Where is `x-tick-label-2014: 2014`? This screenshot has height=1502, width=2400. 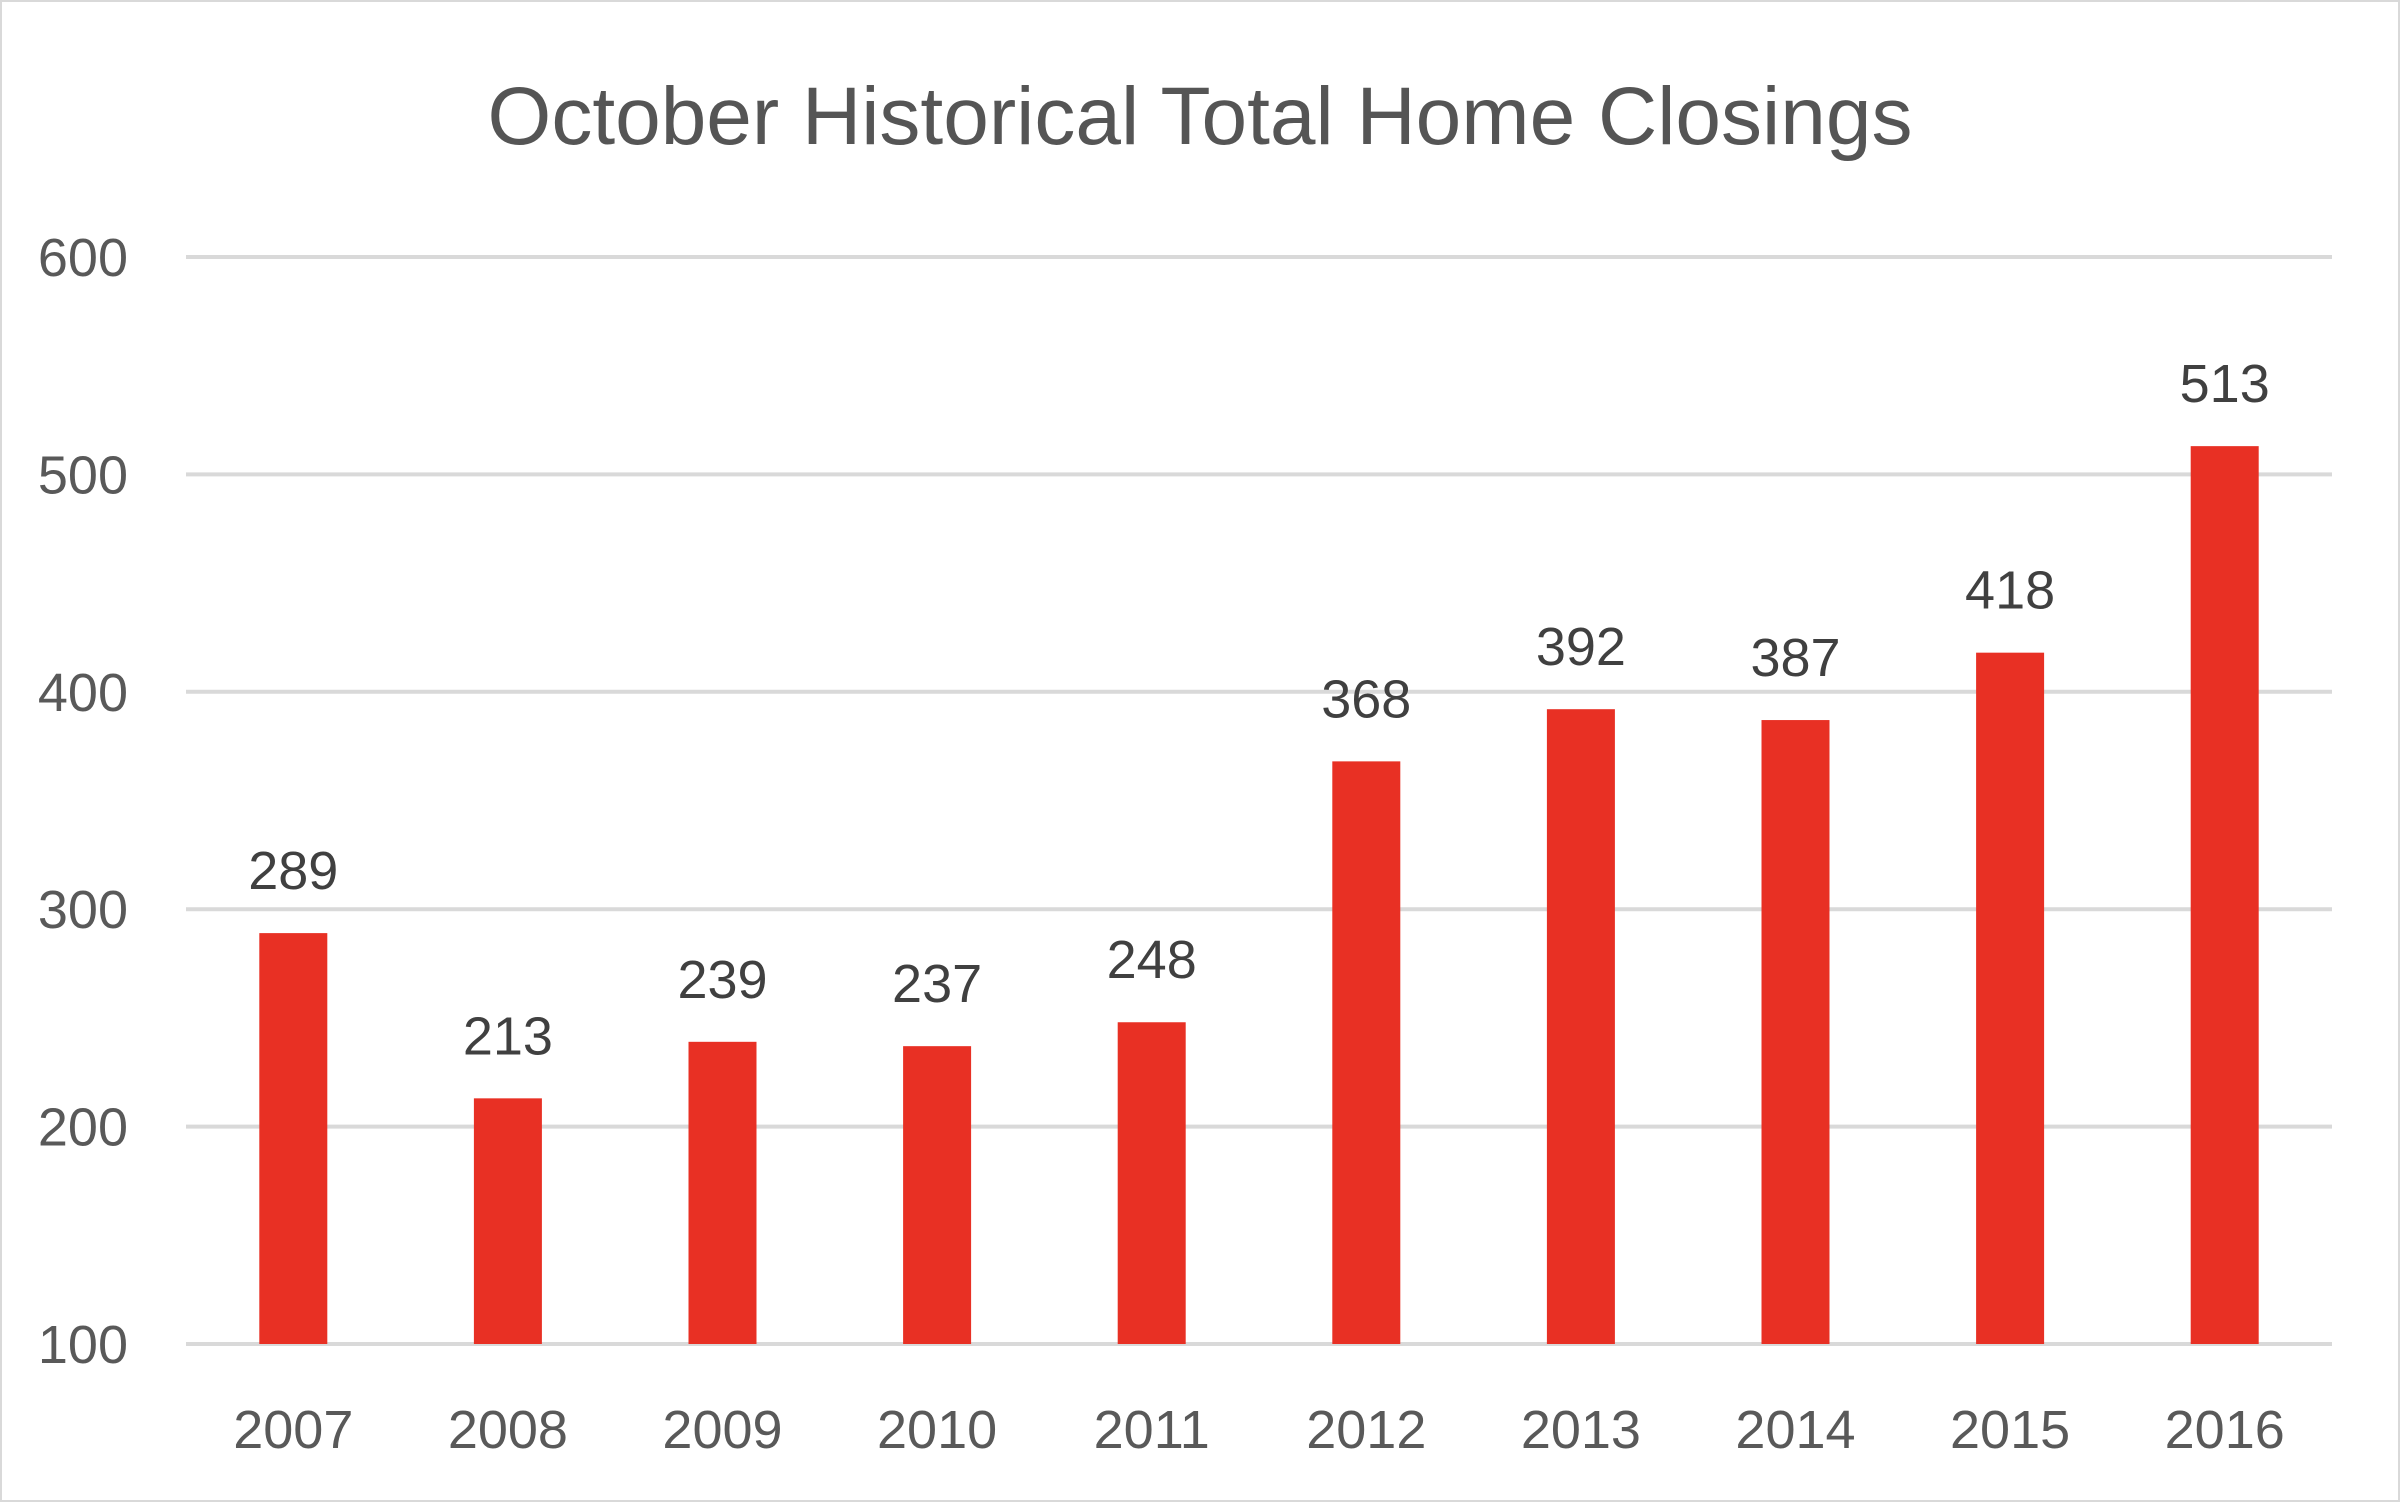
x-tick-label-2014: 2014 is located at coordinates (1795, 1430).